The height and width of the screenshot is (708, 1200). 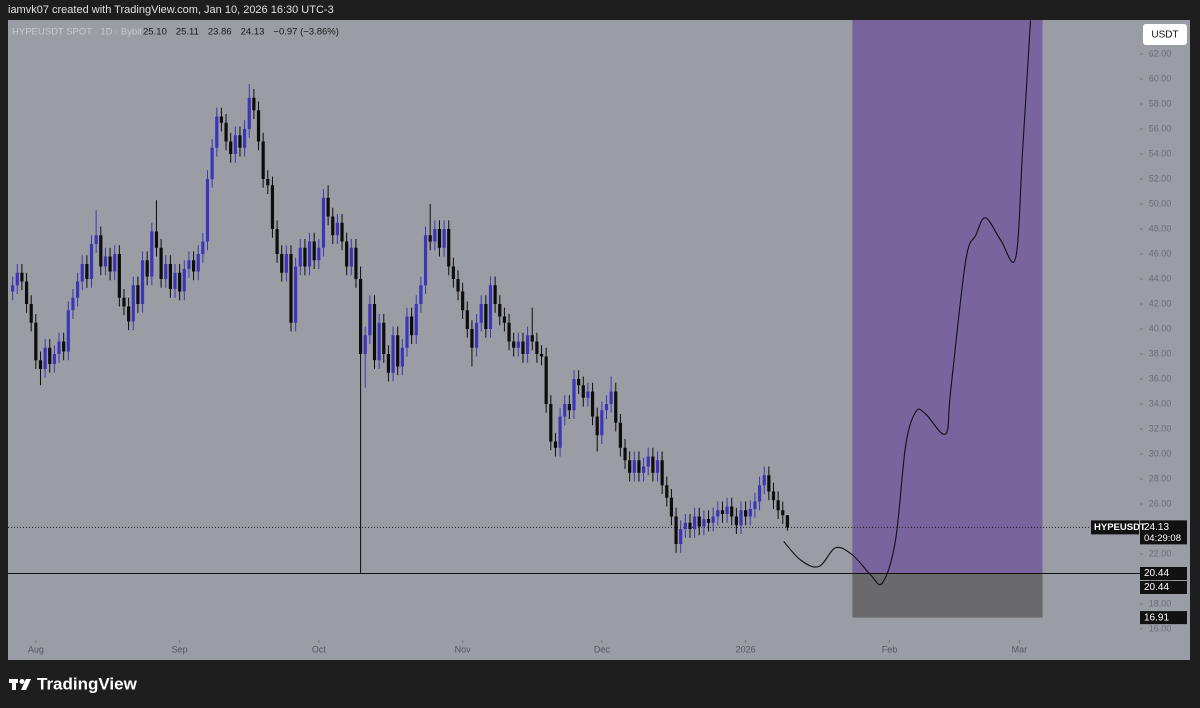 I want to click on y-tick-label: 48.00, so click(x=1160, y=228).